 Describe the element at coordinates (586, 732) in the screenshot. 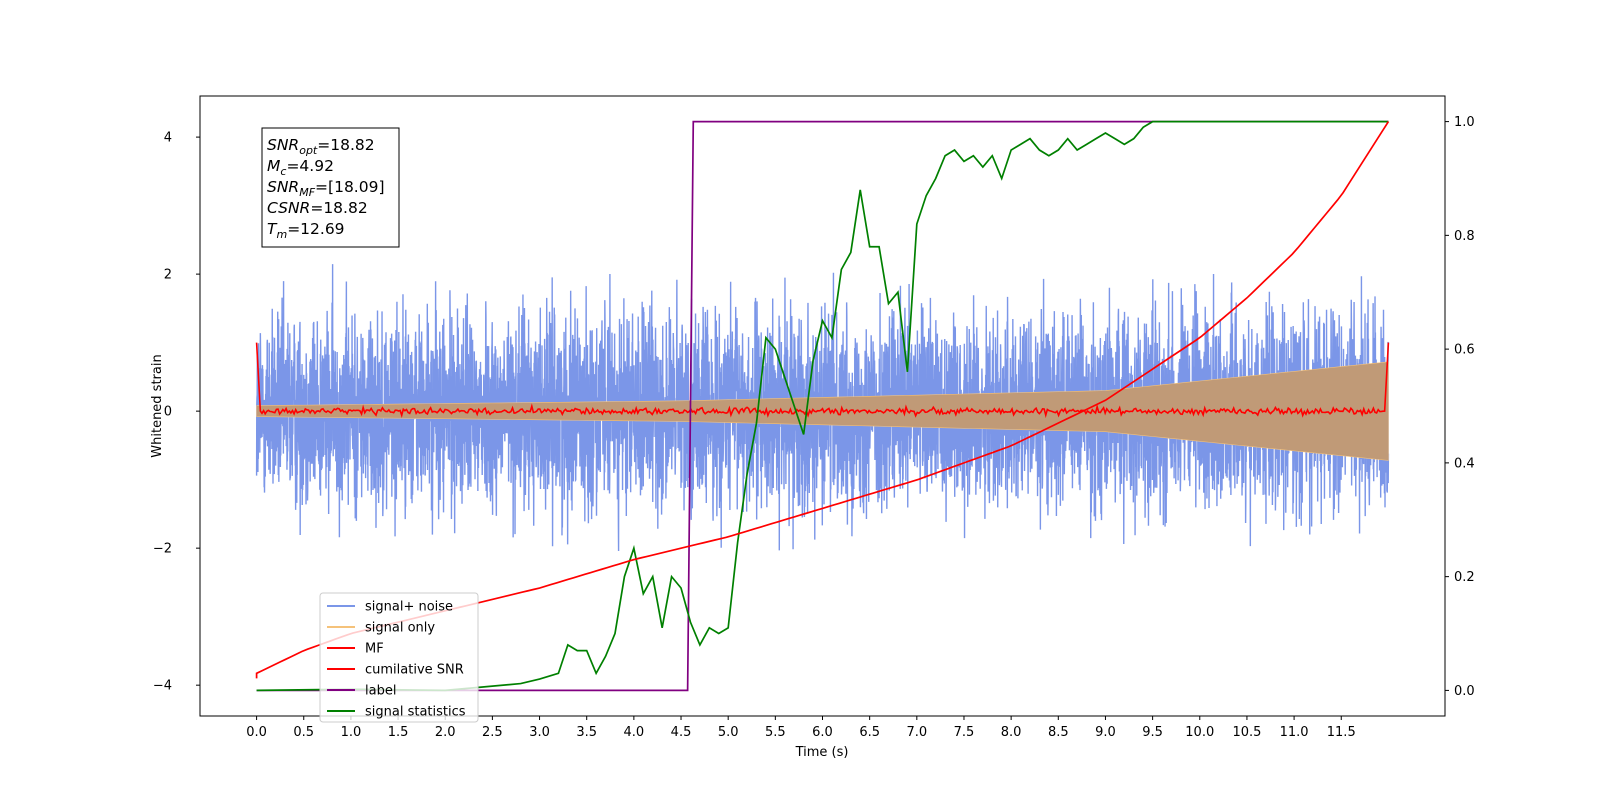

I see `x-tick-label: 3.5` at that location.